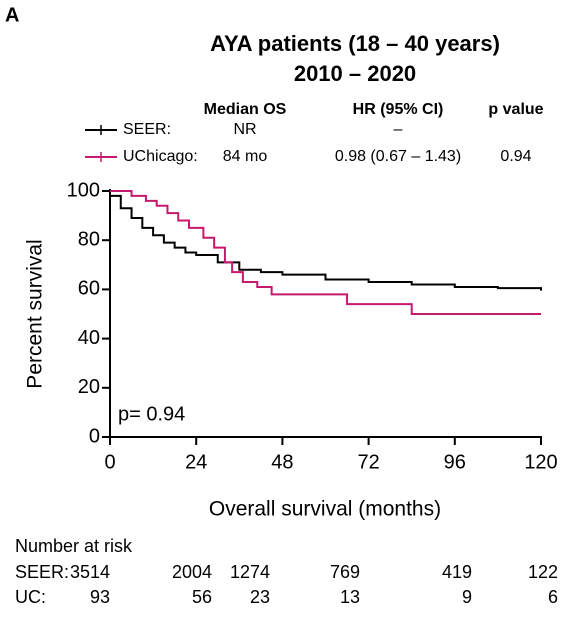  Describe the element at coordinates (12, 15) in the screenshot. I see `panel-label: A` at that location.